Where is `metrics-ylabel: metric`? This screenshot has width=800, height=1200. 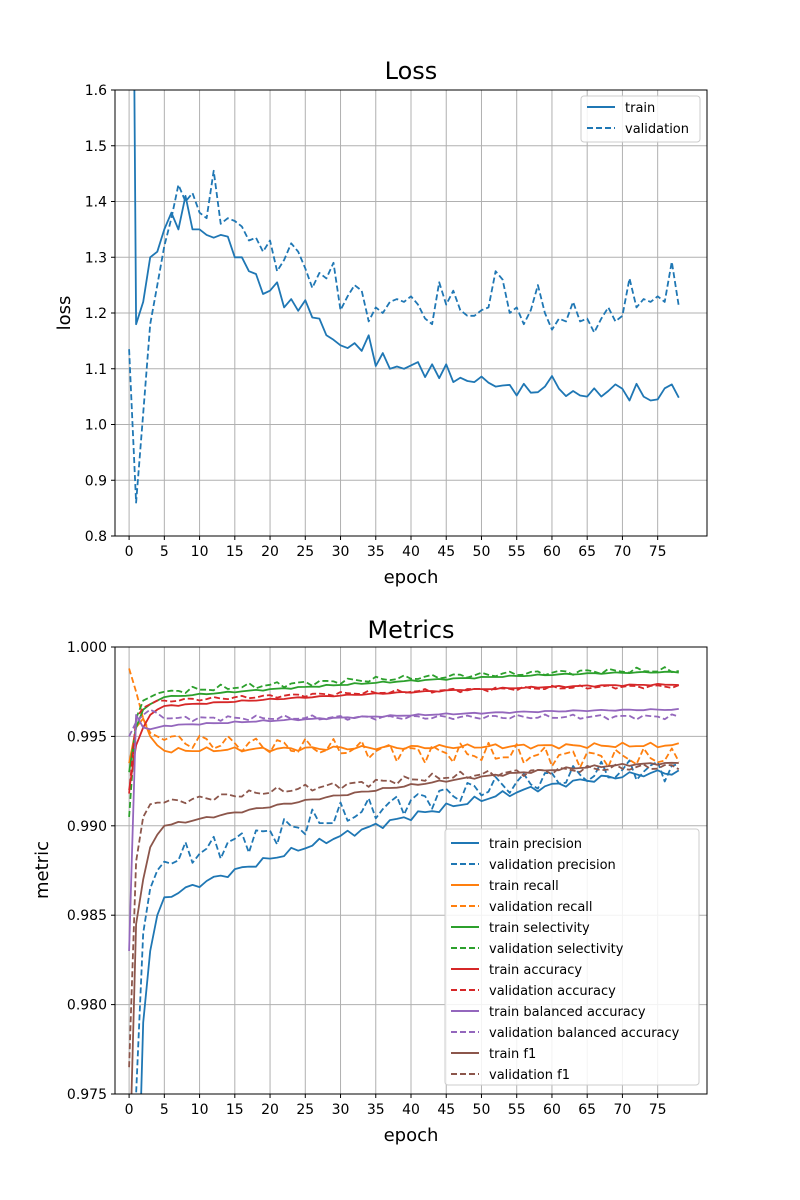 metrics-ylabel: metric is located at coordinates (42, 870).